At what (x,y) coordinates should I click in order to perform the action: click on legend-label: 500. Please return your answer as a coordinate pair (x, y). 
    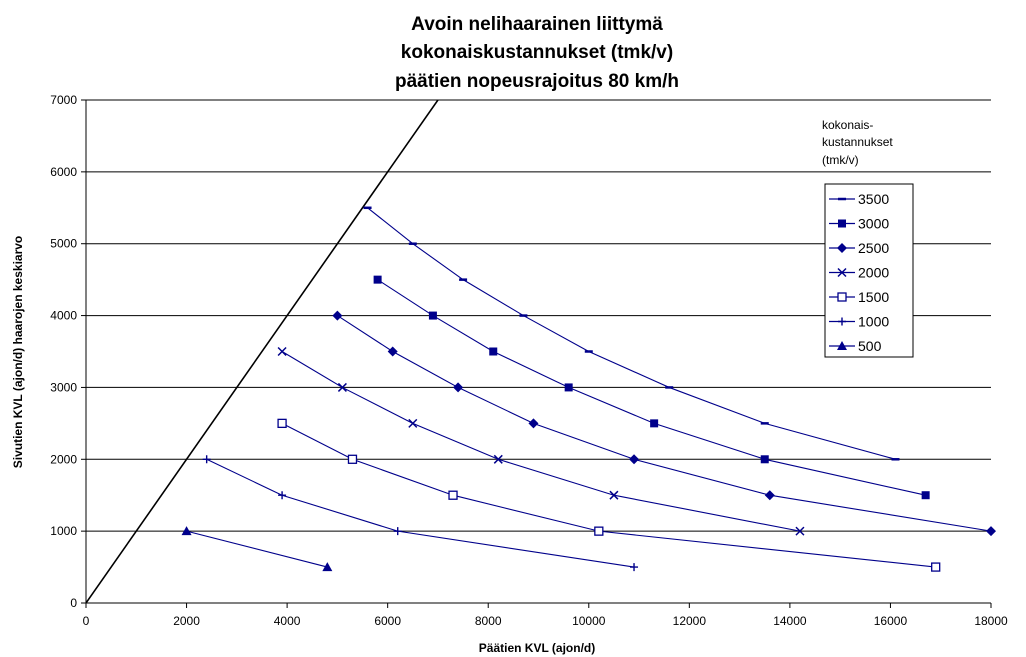
    Looking at the image, I should click on (870, 346).